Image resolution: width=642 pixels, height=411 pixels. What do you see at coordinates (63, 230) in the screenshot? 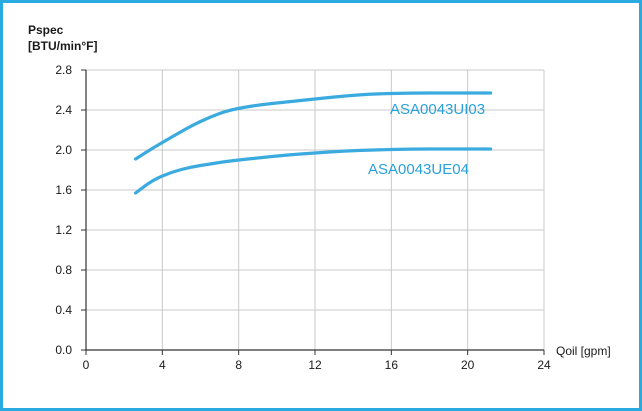
I see `y-tick-label: 1.2` at bounding box center [63, 230].